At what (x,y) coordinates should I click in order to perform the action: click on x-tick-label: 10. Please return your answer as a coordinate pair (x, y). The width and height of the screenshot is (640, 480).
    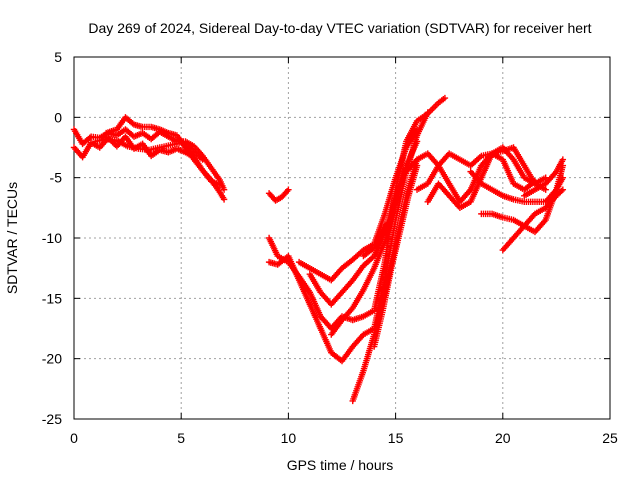
    Looking at the image, I should click on (289, 438).